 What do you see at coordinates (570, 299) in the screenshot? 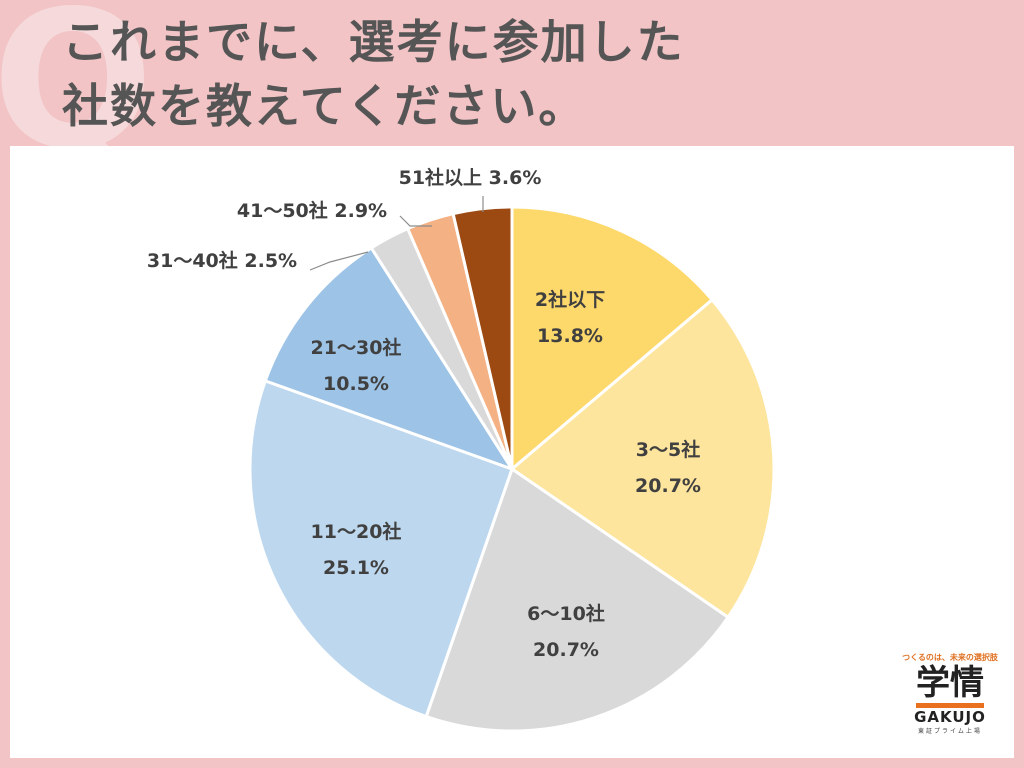
I see `slice-label-1: 2社以下` at bounding box center [570, 299].